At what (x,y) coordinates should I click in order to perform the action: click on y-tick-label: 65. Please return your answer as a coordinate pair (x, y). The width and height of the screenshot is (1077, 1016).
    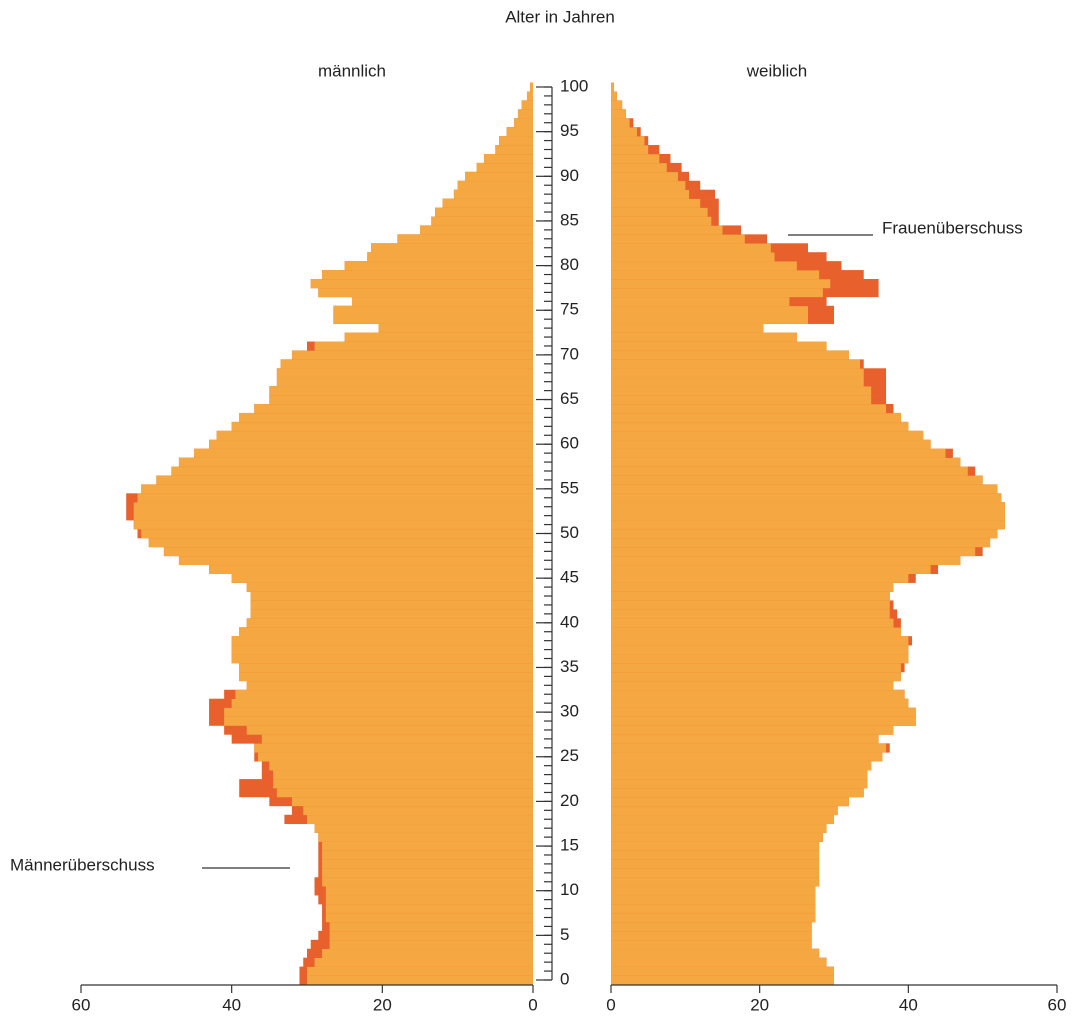
    Looking at the image, I should click on (569, 398).